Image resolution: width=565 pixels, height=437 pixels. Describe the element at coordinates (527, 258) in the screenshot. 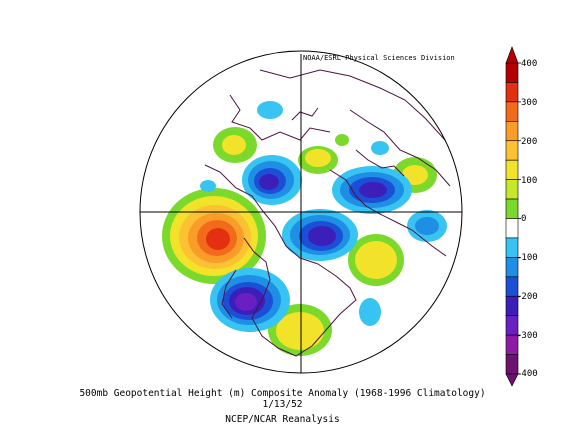

I see `colorbar-label-minus-100: -100` at that location.